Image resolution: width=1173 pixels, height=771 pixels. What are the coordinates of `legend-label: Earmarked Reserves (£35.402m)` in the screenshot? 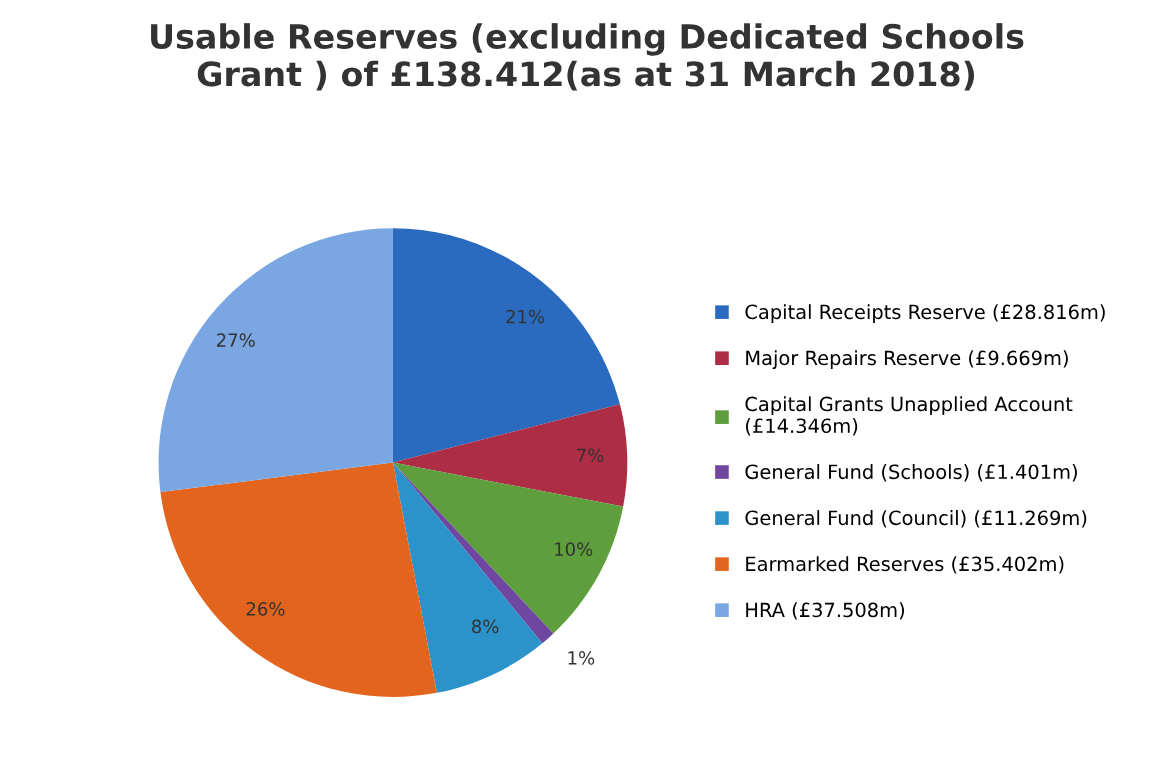 It's located at (905, 565).